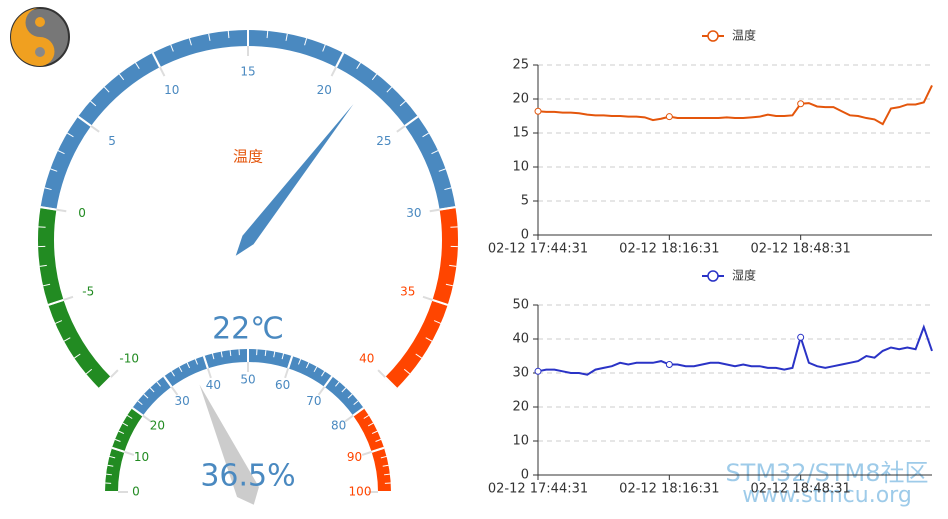 This screenshot has width=948, height=519. I want to click on gauge-tick-label: 0, so click(136, 492).